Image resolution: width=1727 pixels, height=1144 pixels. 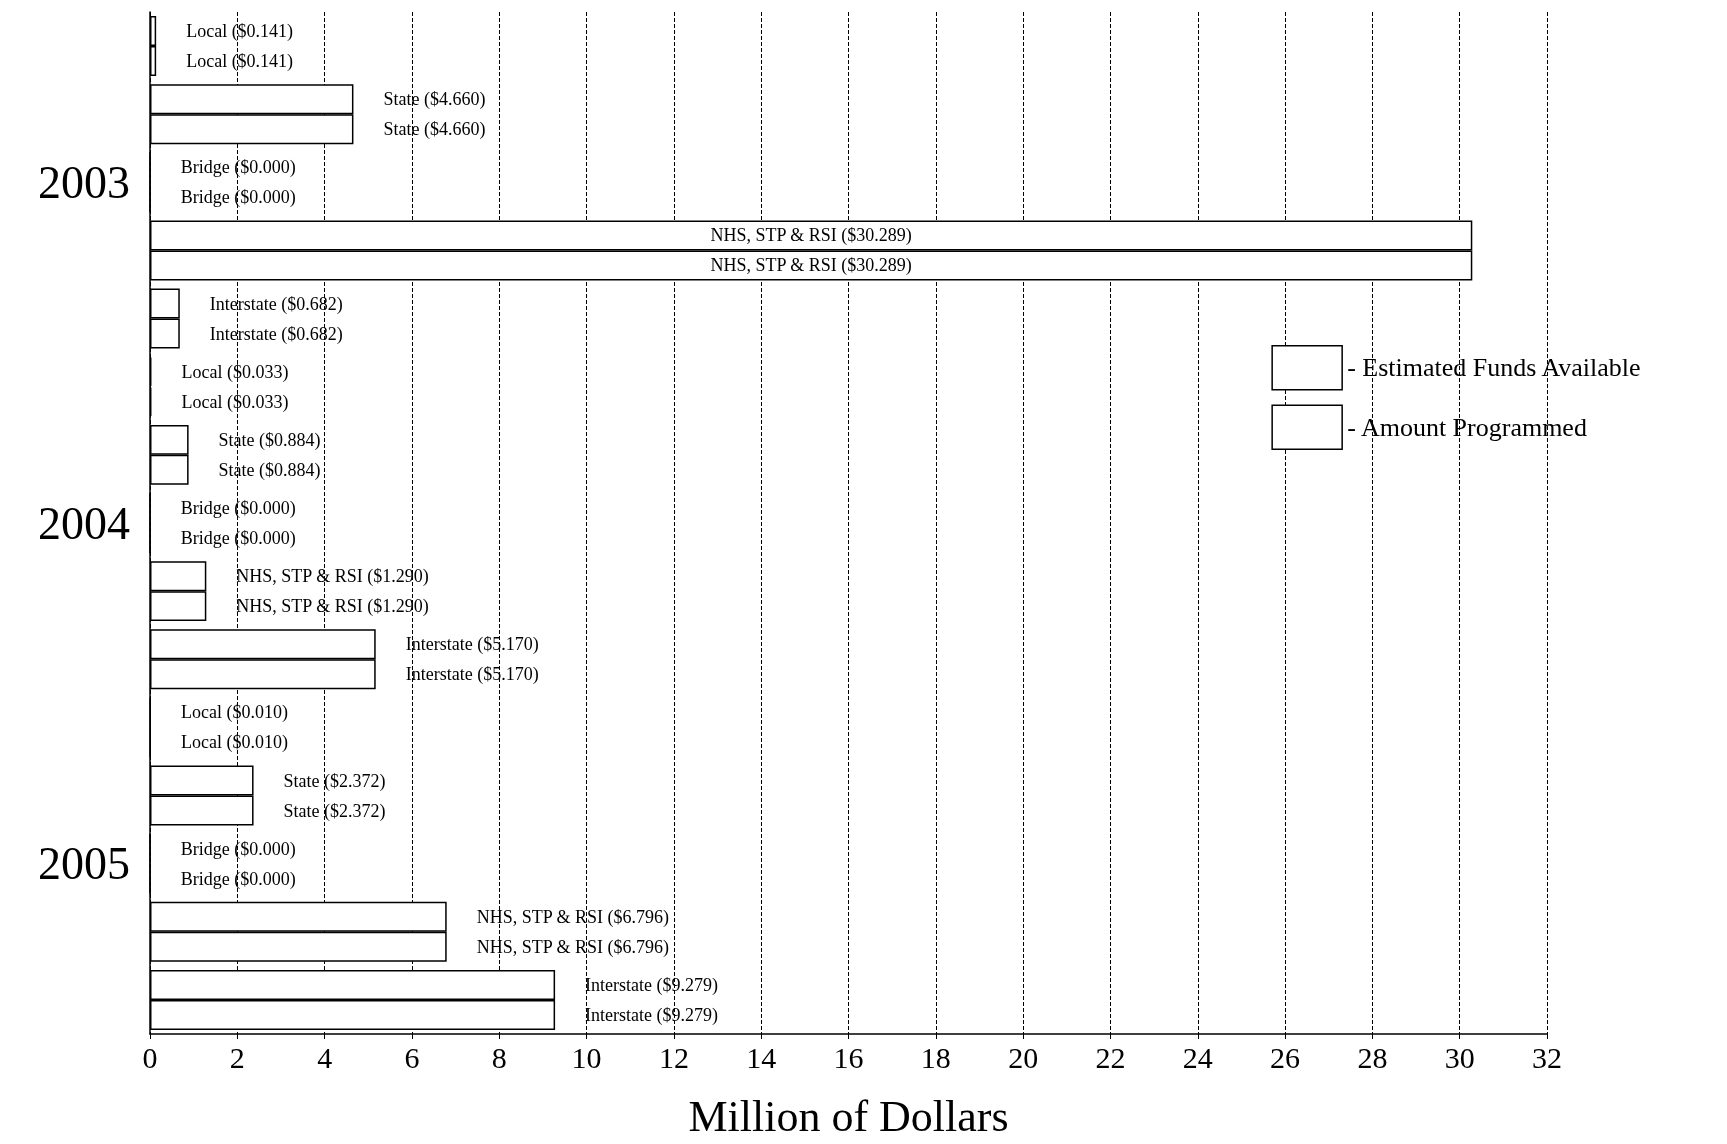 I want to click on y-tick-label: 2003, so click(x=84, y=182).